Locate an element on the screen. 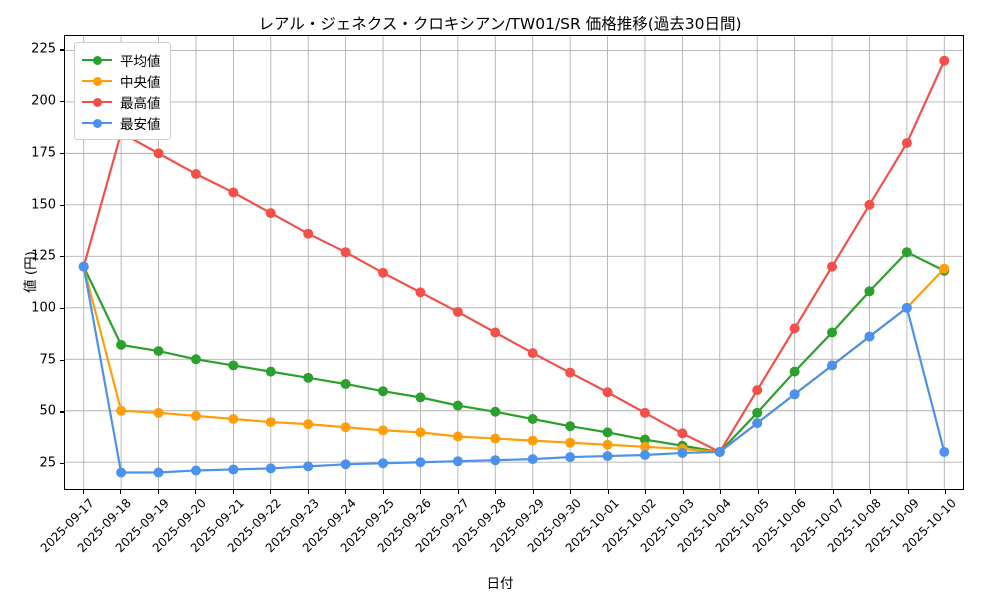  legend-item-2: 中央値 is located at coordinates (121, 80).